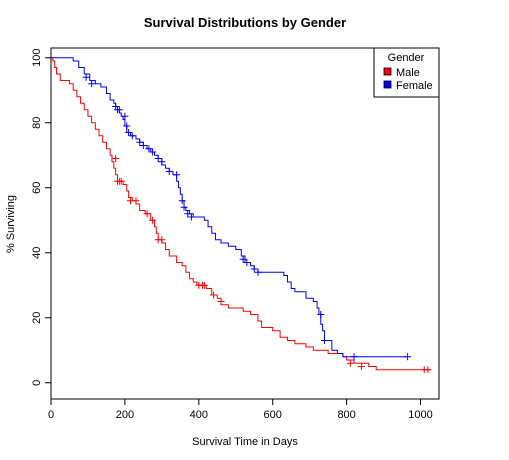 This screenshot has width=509, height=460. I want to click on y-tick-label: 0, so click(37, 383).